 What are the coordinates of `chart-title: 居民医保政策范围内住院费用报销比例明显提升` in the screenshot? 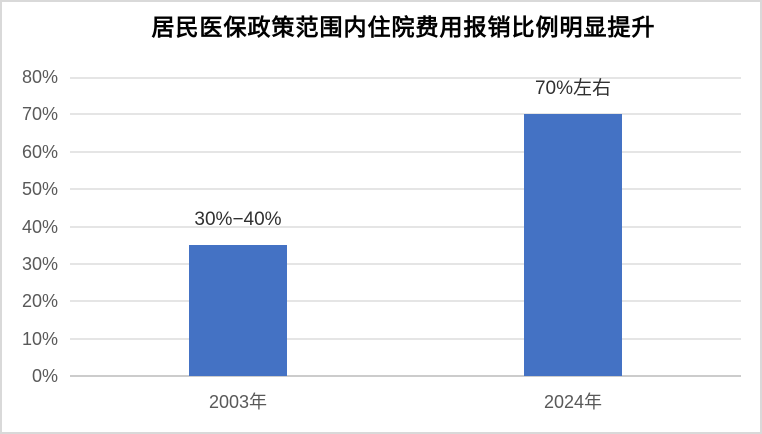 It's located at (403, 27).